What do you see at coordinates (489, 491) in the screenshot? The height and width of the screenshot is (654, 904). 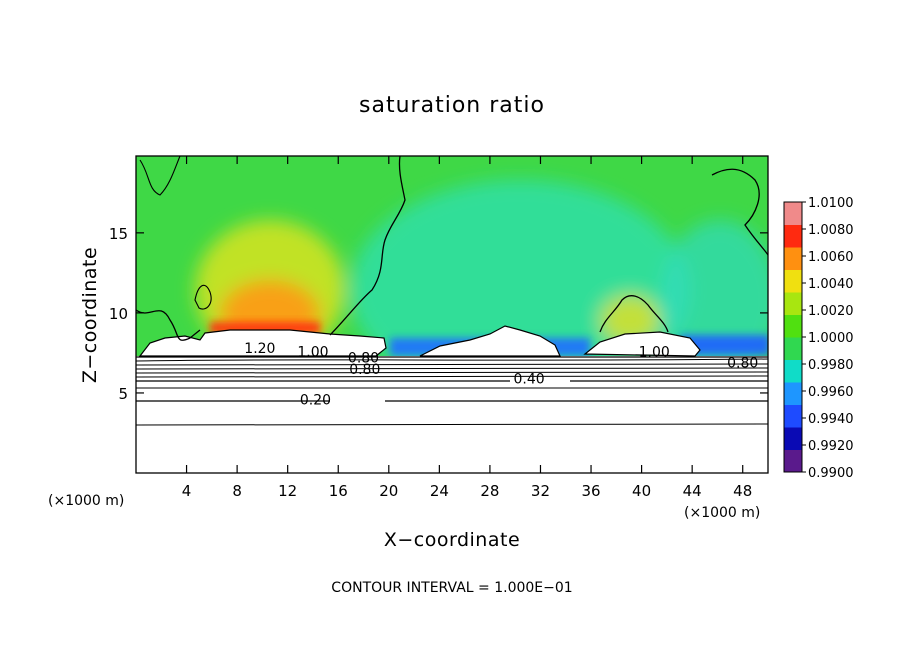 I see `x-tick-label: 28` at bounding box center [489, 491].